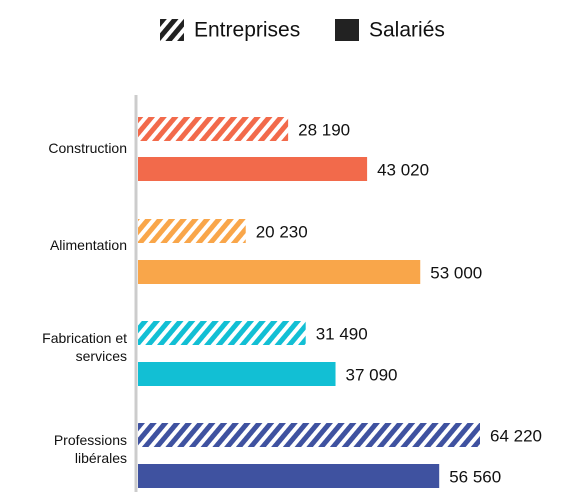 This screenshot has width=563, height=495. I want to click on value-label: 20 230, so click(282, 231).